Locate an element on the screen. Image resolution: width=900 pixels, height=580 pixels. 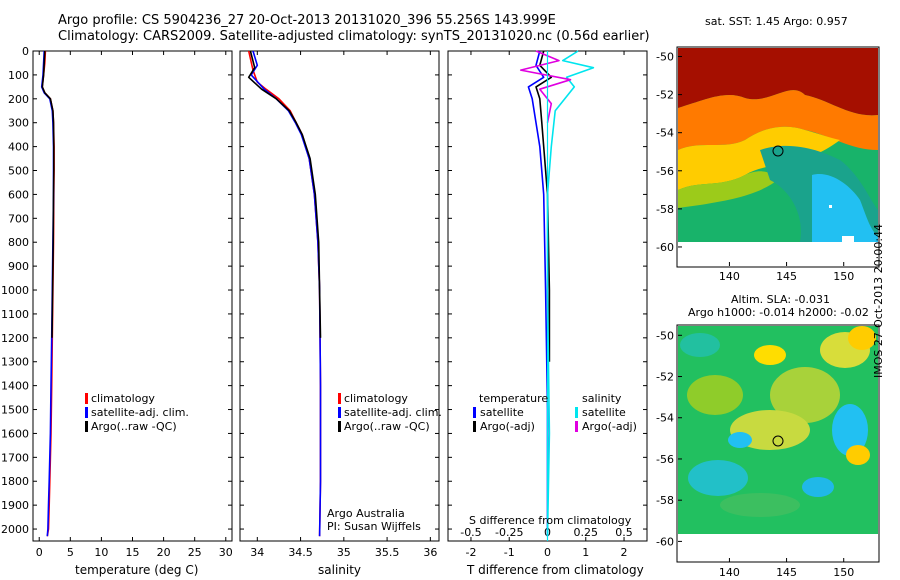
difference-xlabel: T difference from climatology is located at coordinates (555, 570).